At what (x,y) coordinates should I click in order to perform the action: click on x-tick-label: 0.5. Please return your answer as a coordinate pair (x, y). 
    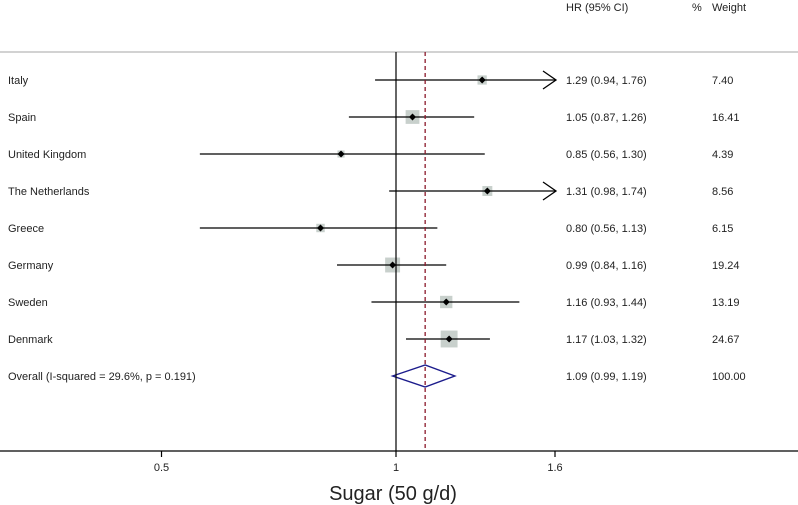
    Looking at the image, I should click on (161, 468).